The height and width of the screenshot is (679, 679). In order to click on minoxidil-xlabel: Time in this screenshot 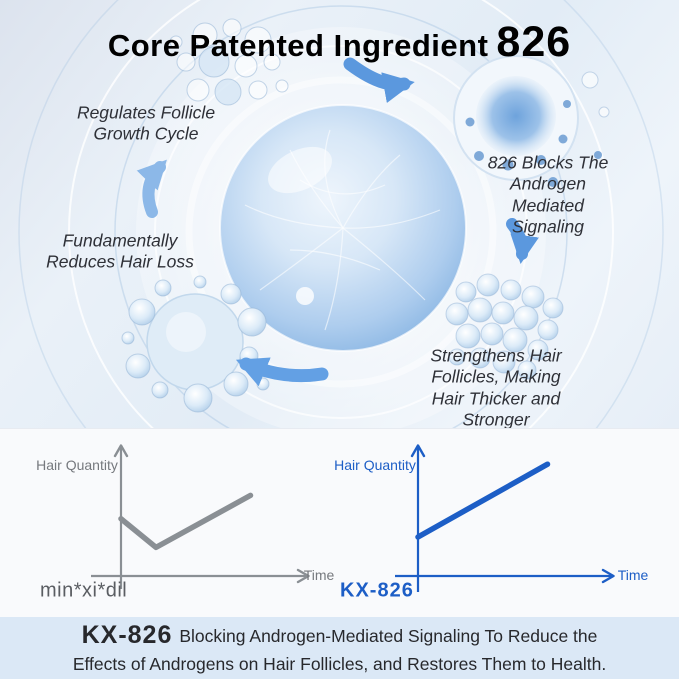, I will do `click(319, 575)`.